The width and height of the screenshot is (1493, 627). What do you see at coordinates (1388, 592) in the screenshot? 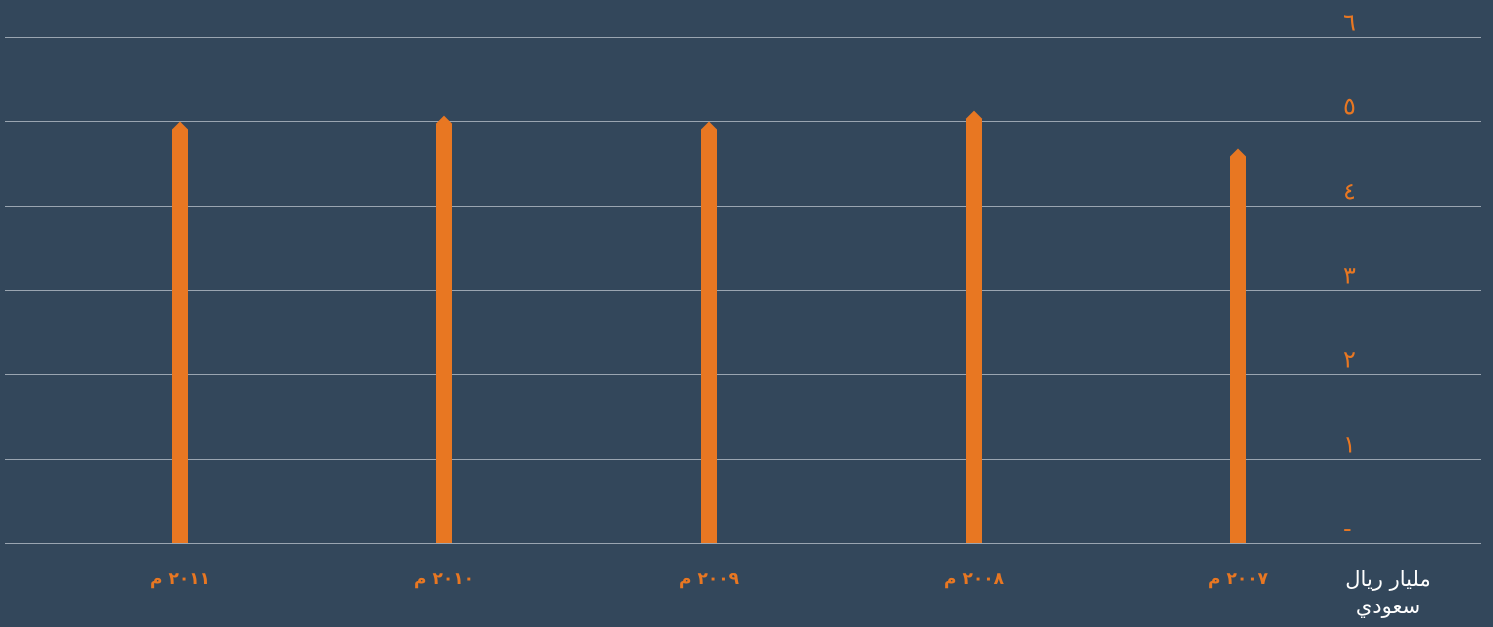
I see `y-axis-unit-label: مليار ريال سعودي` at bounding box center [1388, 592].